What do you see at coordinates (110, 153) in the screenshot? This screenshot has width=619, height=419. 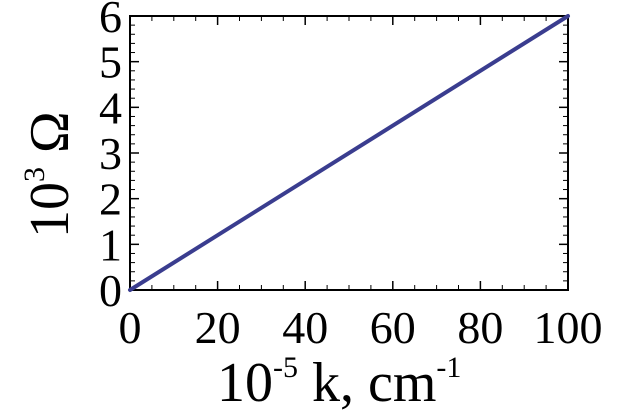 I see `y-tick-label-3: 3` at bounding box center [110, 153].